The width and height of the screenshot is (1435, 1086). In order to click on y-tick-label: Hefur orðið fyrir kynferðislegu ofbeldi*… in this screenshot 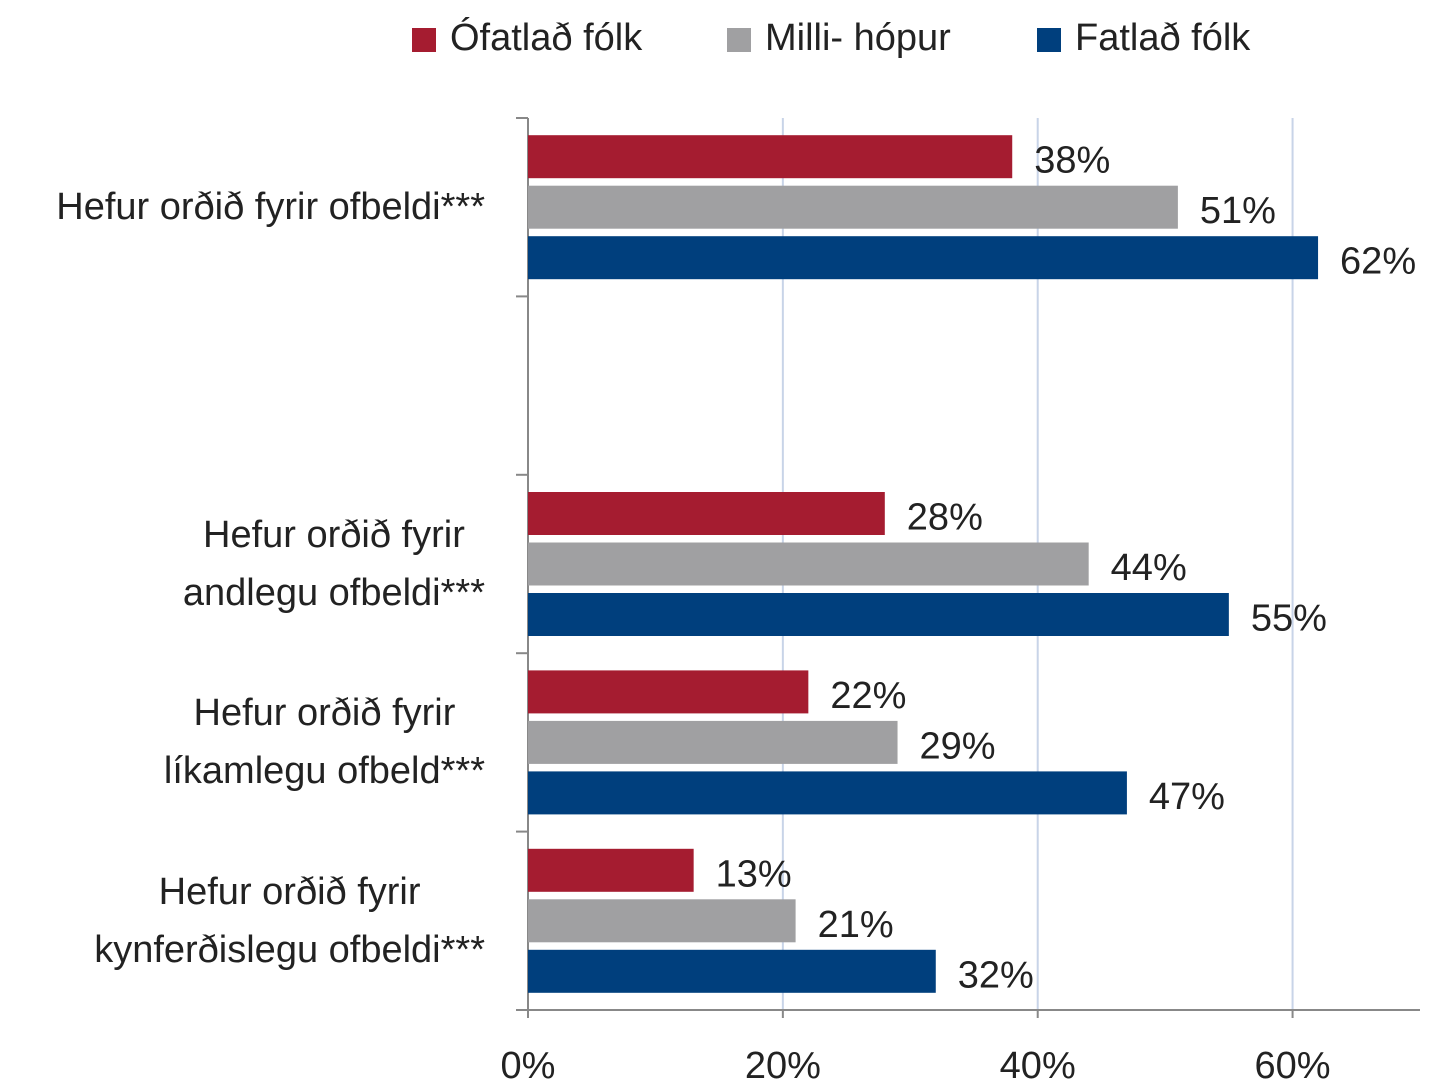, I will do `click(289, 920)`.